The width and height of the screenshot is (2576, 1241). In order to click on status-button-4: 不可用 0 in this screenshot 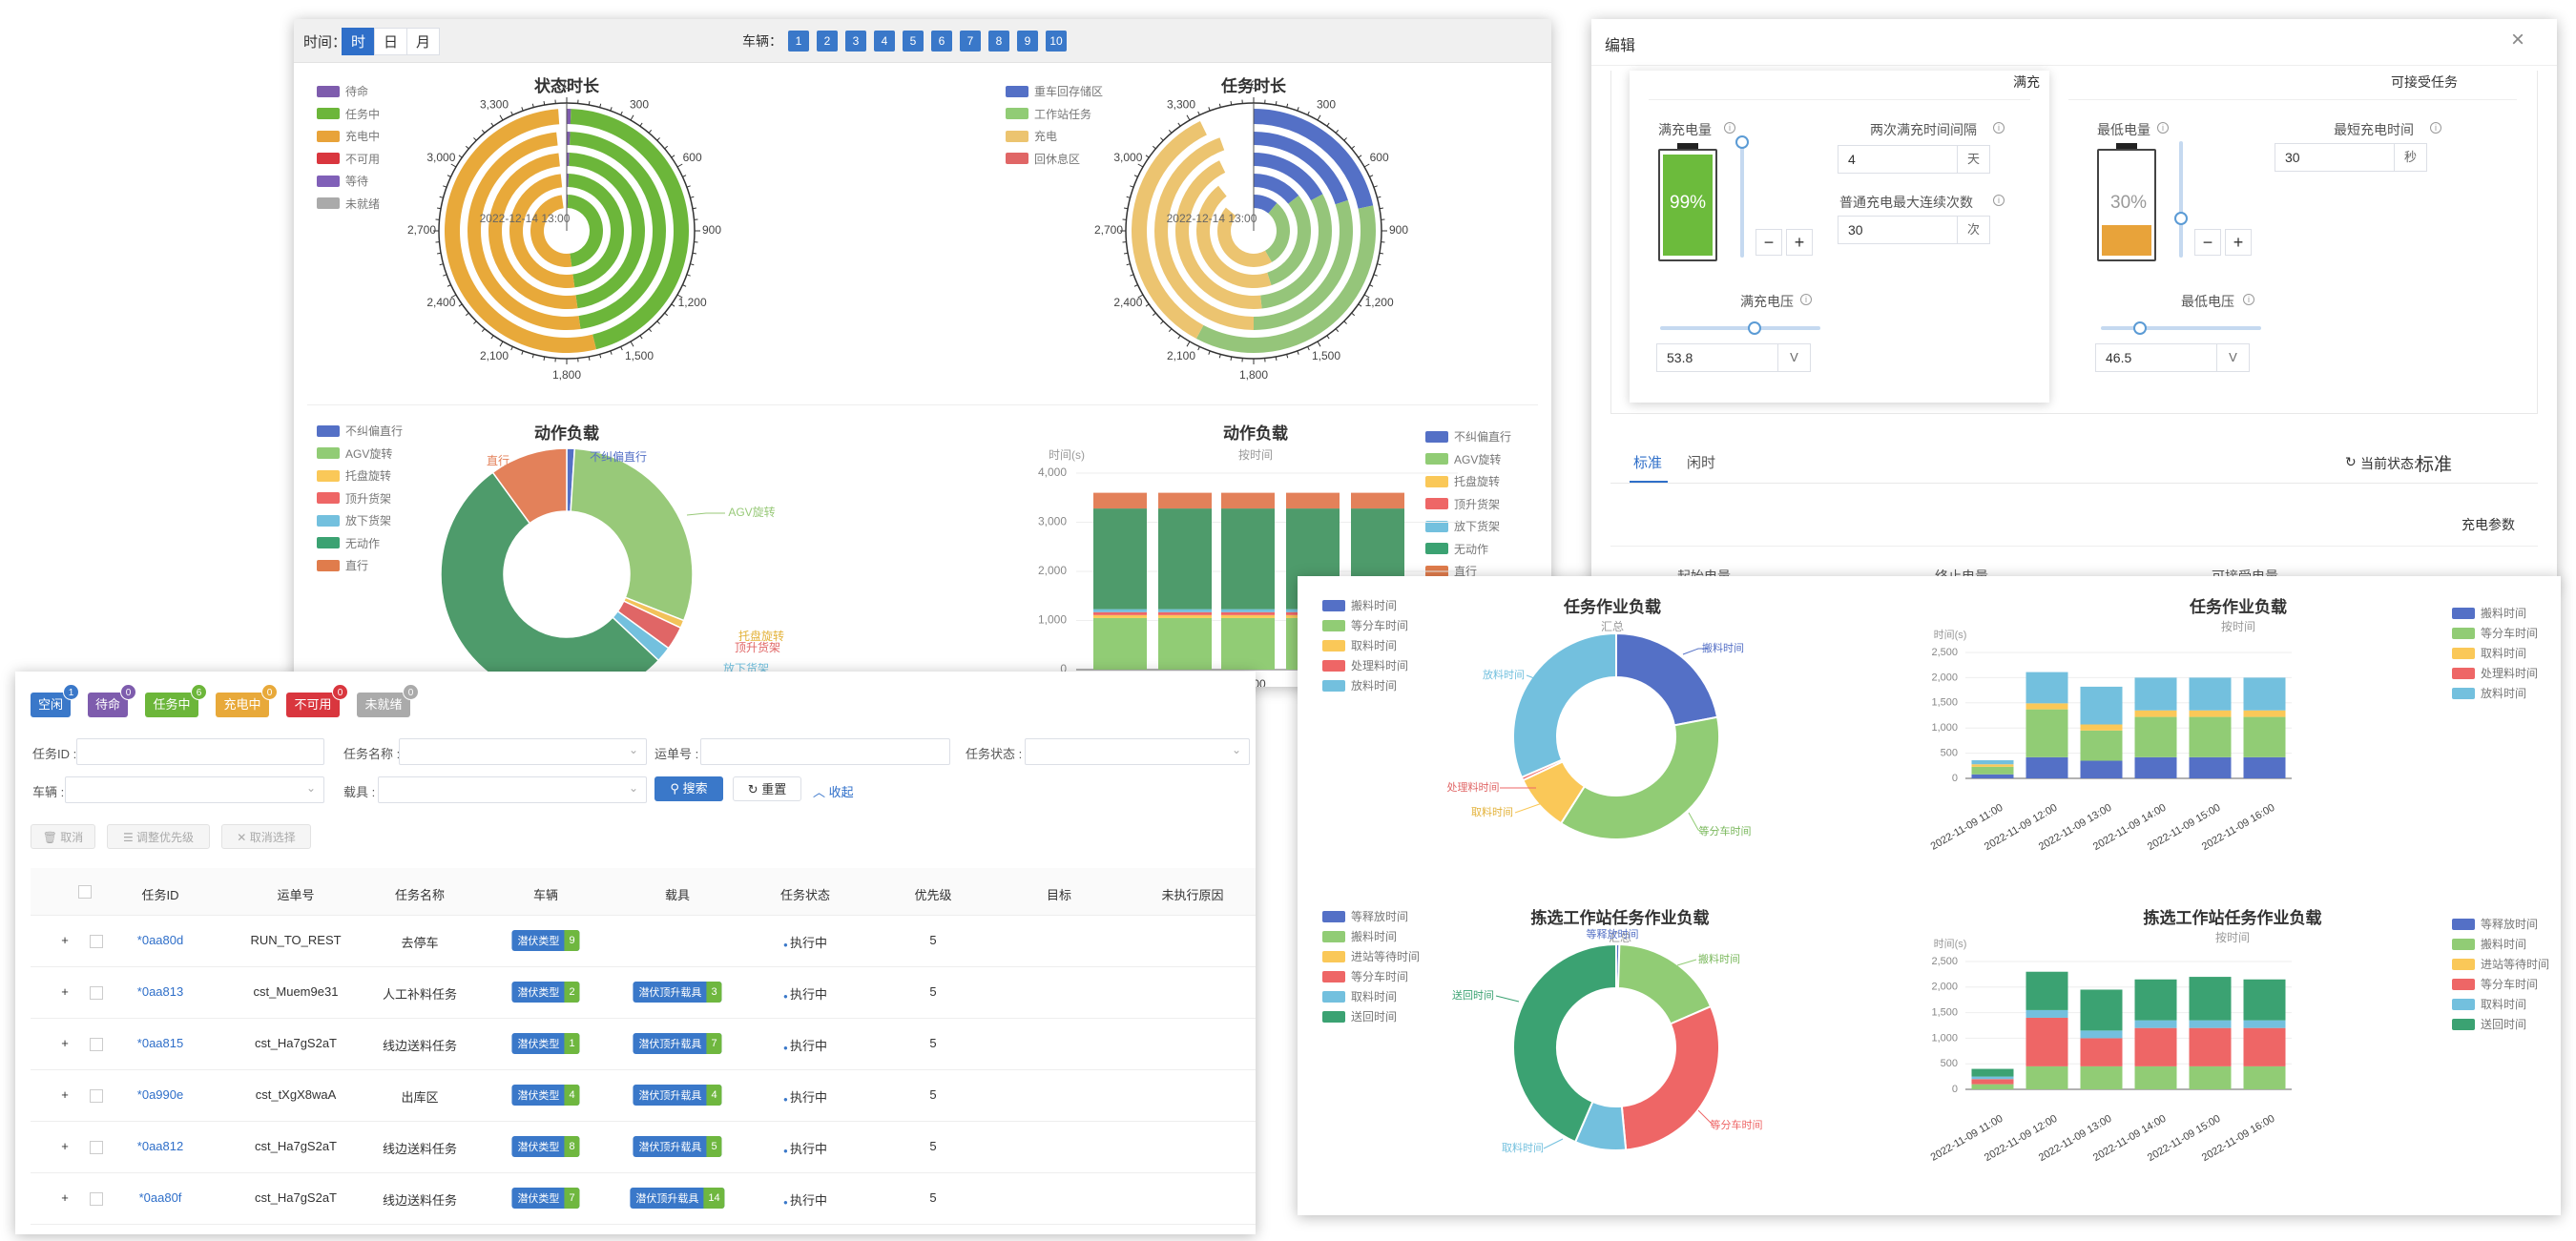, I will do `click(317, 700)`.